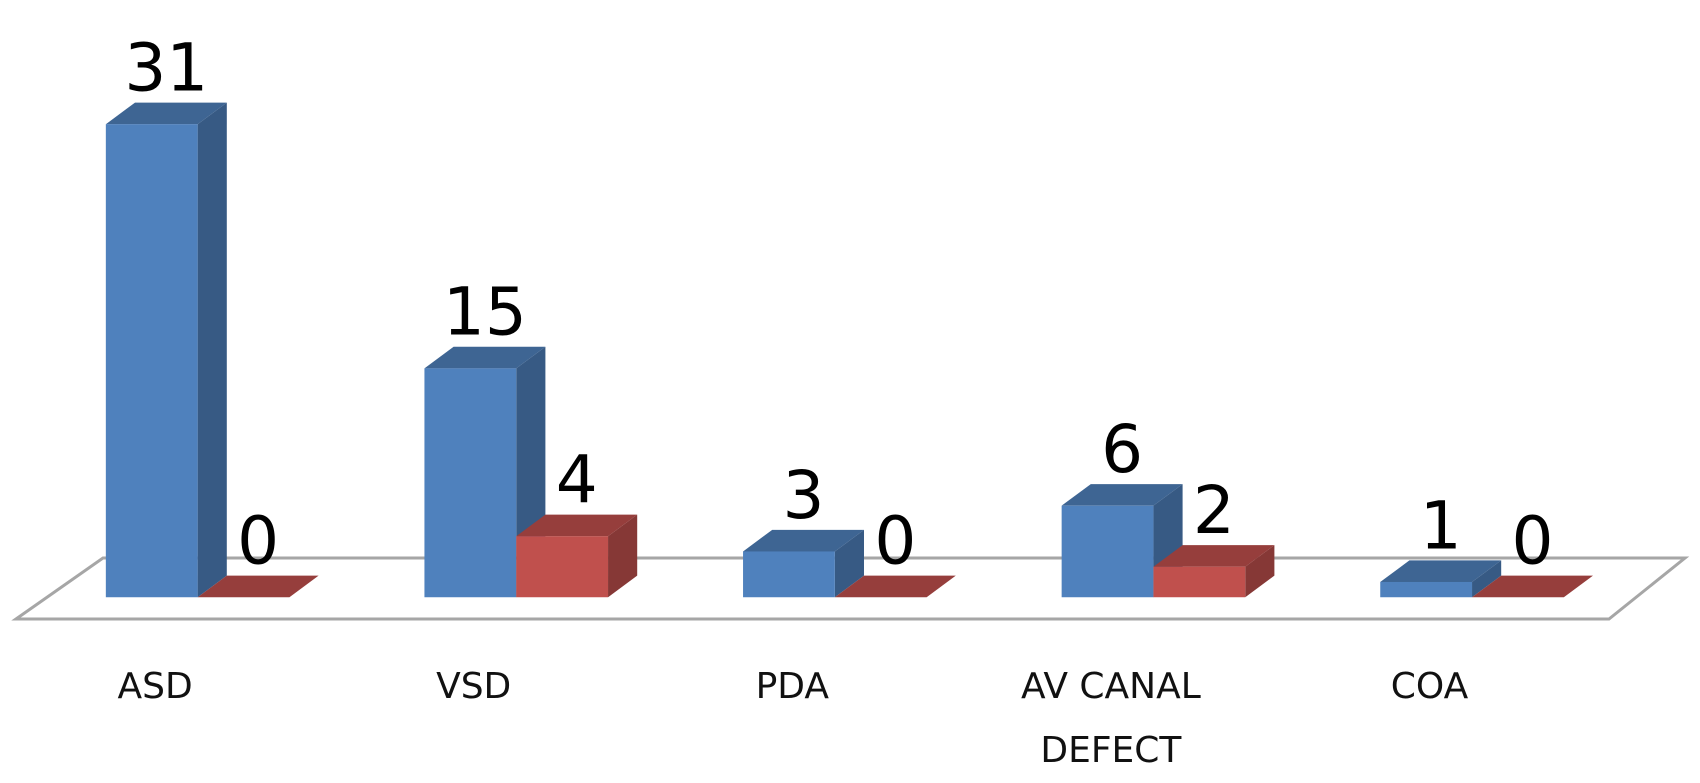 The width and height of the screenshot is (1700, 783). What do you see at coordinates (577, 480) in the screenshot?
I see `value-label: 4` at bounding box center [577, 480].